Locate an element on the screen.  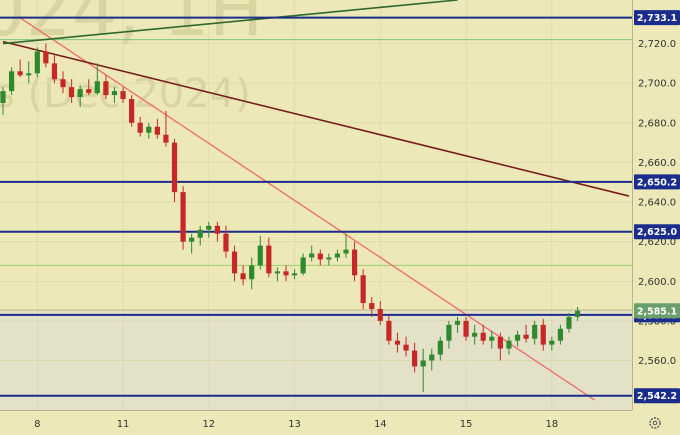
current-price-badge is located at coordinates (657, 311).